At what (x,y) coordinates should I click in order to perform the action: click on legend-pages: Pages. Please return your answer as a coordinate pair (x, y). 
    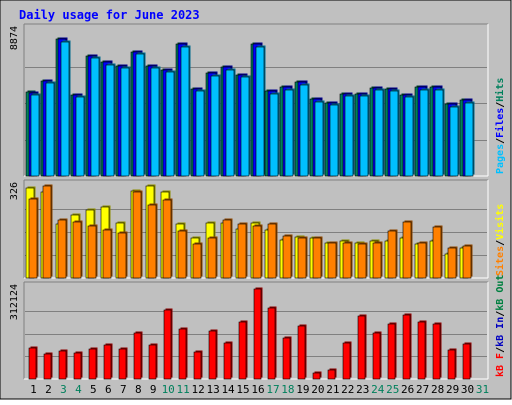
    Looking at the image, I should click on (500, 159).